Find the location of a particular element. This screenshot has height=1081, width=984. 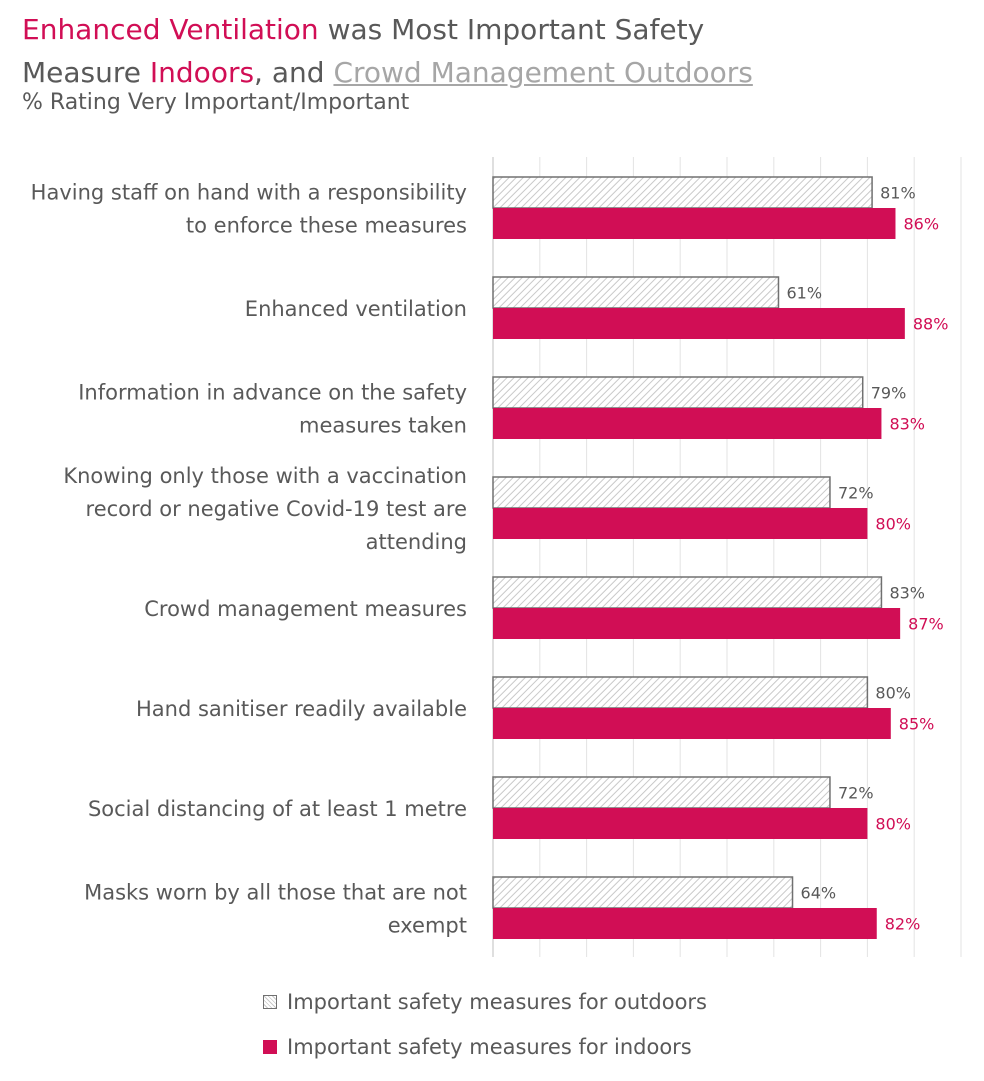

value-label-indoors: 85% is located at coordinates (917, 724).